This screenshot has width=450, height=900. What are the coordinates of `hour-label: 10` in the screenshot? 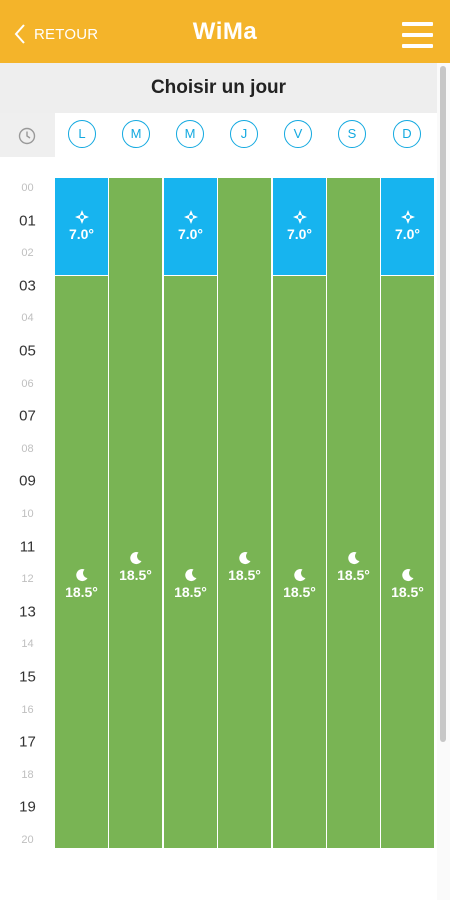 It's located at (27, 514).